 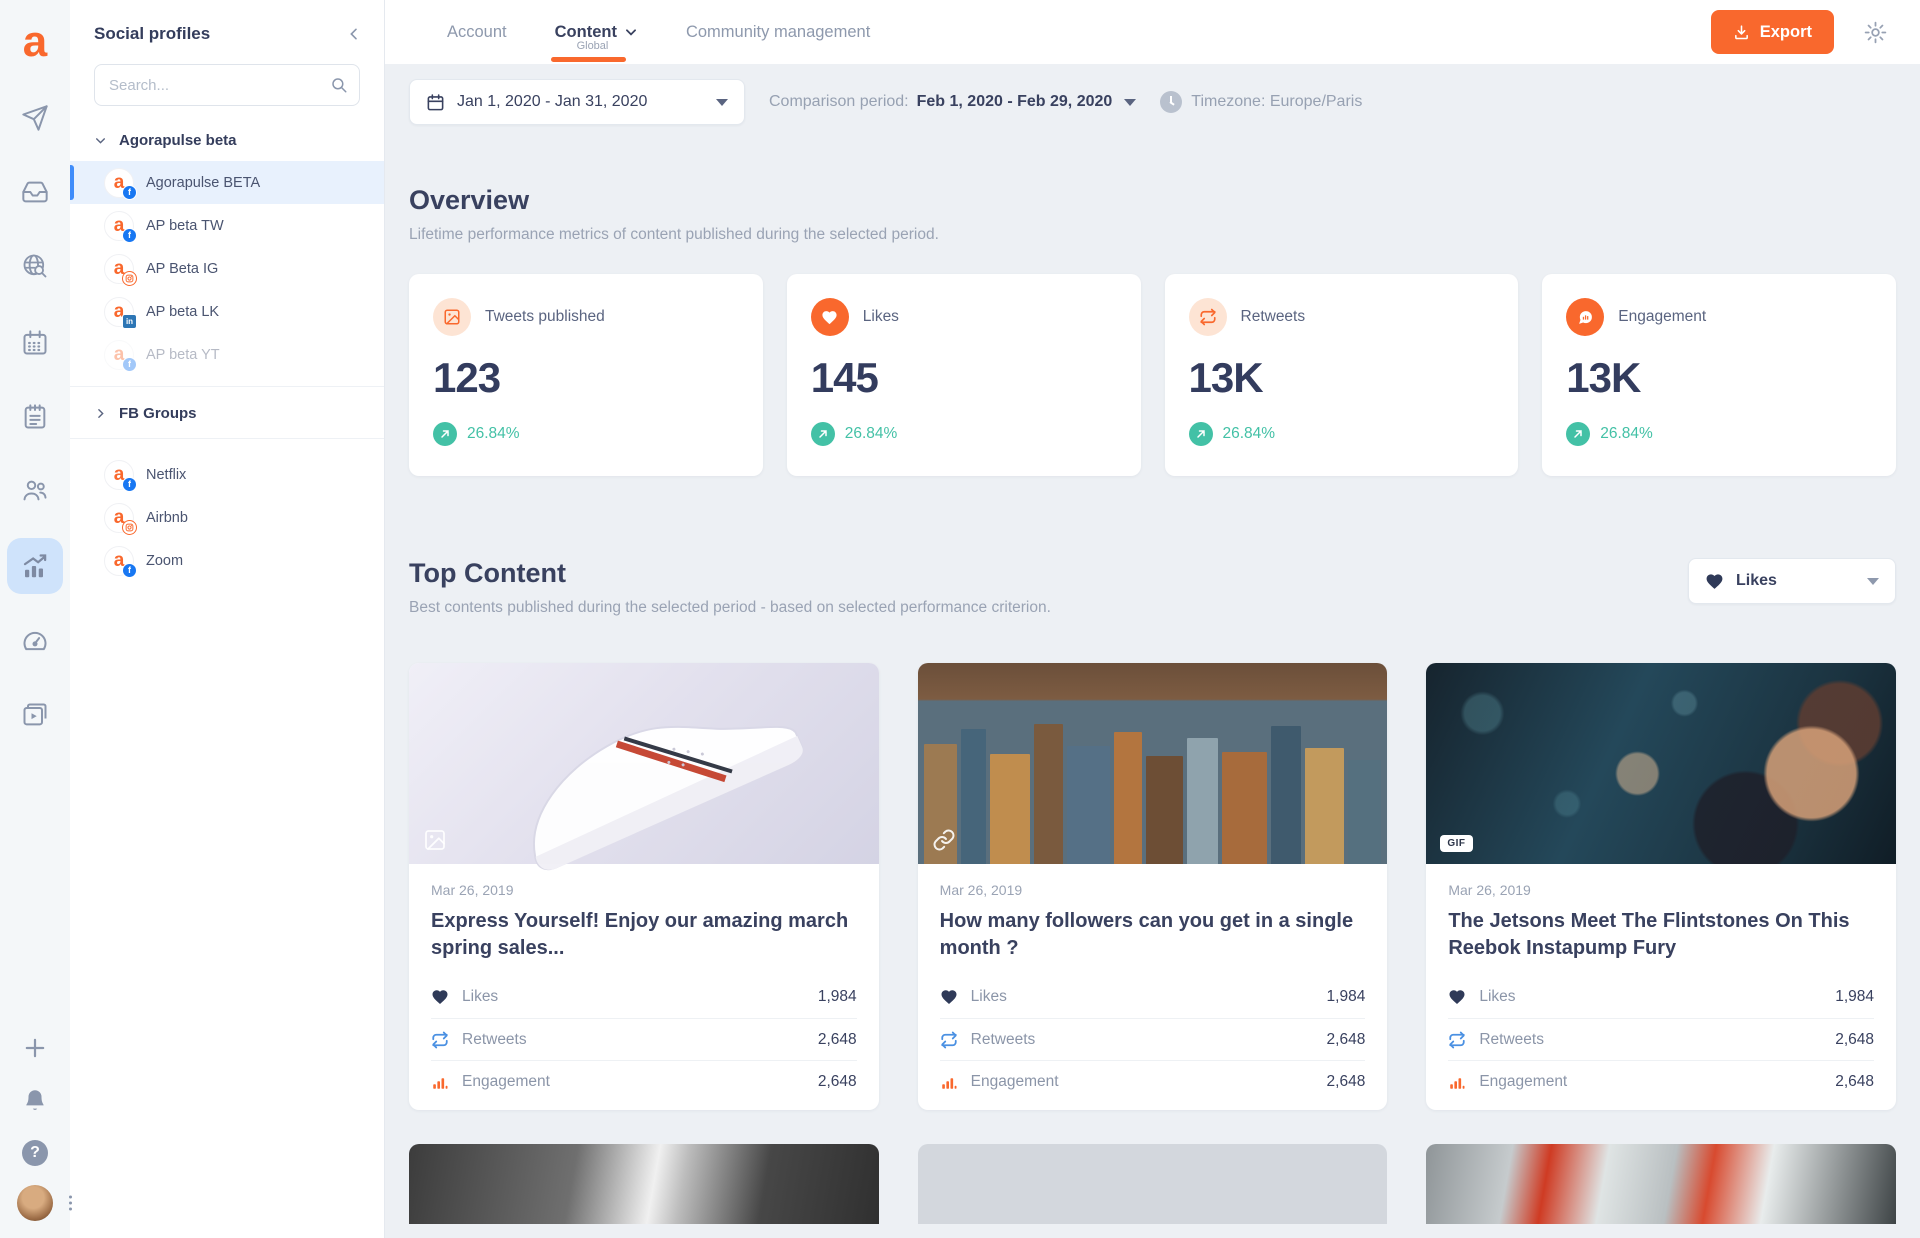 I want to click on metric-card-engagement: Engagement 13K 26.84%, so click(x=1719, y=375).